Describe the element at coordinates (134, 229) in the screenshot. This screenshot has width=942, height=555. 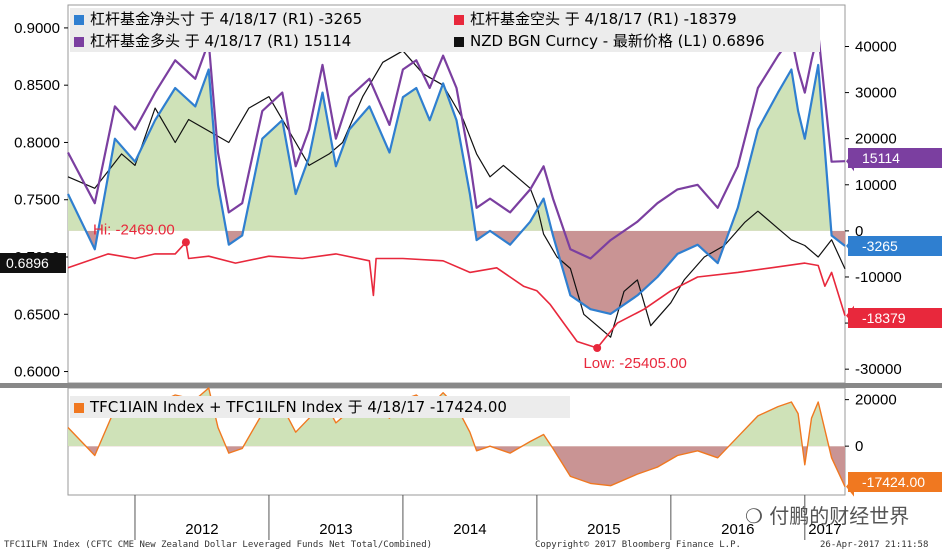
I see `annotation-label: Hi: -2469.00` at that location.